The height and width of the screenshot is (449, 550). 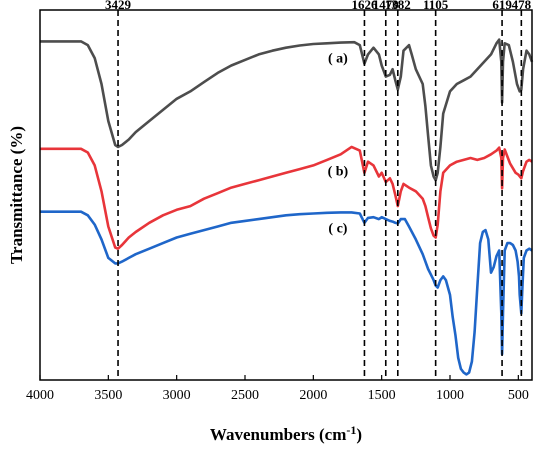 What do you see at coordinates (450, 395) in the screenshot?
I see `x-tick-label-1000: 1000` at bounding box center [450, 395].